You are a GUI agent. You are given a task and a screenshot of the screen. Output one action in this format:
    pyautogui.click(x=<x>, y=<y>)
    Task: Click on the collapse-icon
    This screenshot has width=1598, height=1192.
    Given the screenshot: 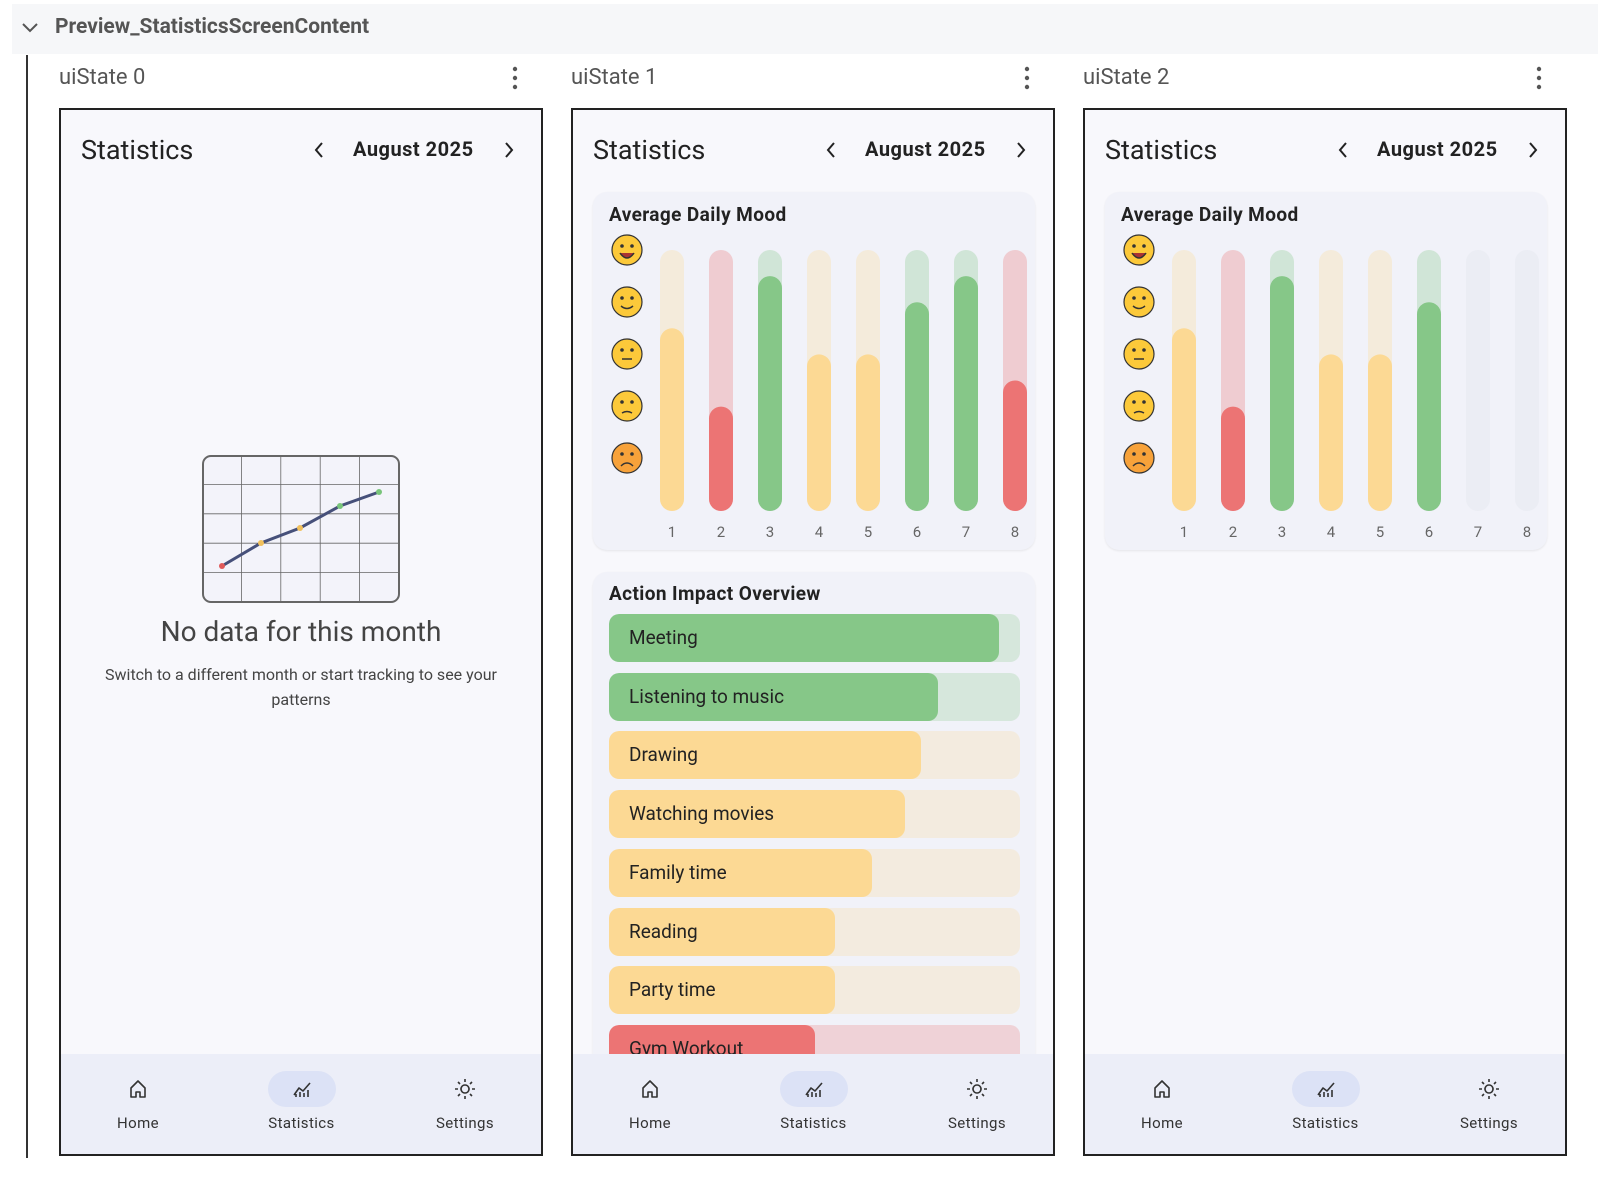 What is the action you would take?
    pyautogui.click(x=30, y=28)
    